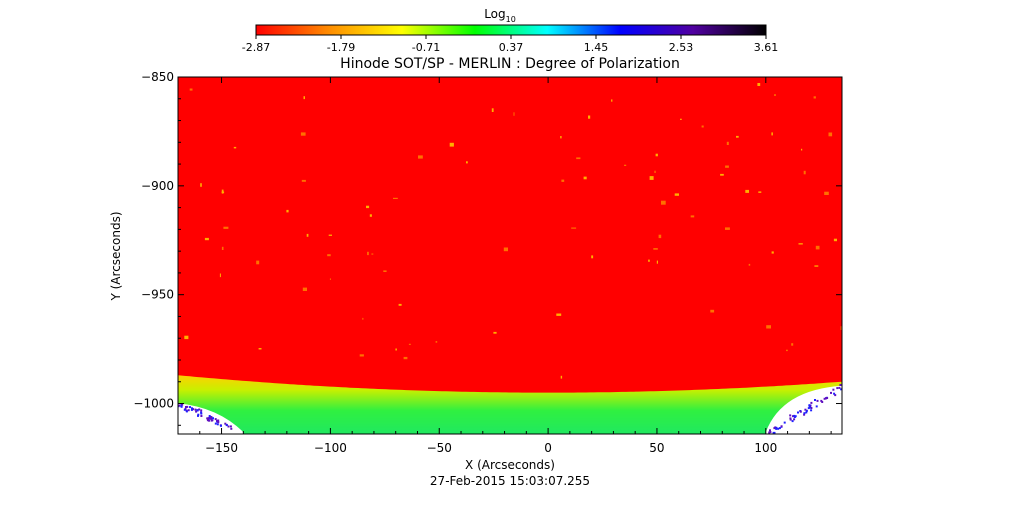 The height and width of the screenshot is (512, 1020). What do you see at coordinates (157, 295) in the screenshot?
I see `y-tick-label: −950` at bounding box center [157, 295].